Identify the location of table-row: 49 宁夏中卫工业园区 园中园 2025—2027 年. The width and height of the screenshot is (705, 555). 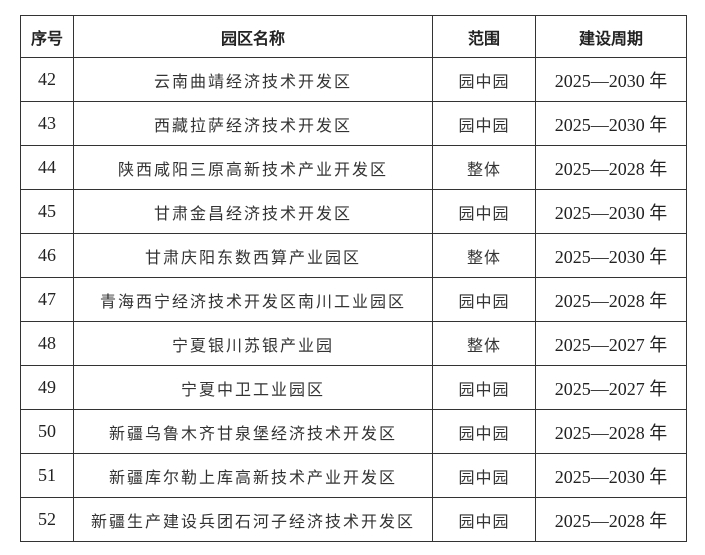
(353, 387).